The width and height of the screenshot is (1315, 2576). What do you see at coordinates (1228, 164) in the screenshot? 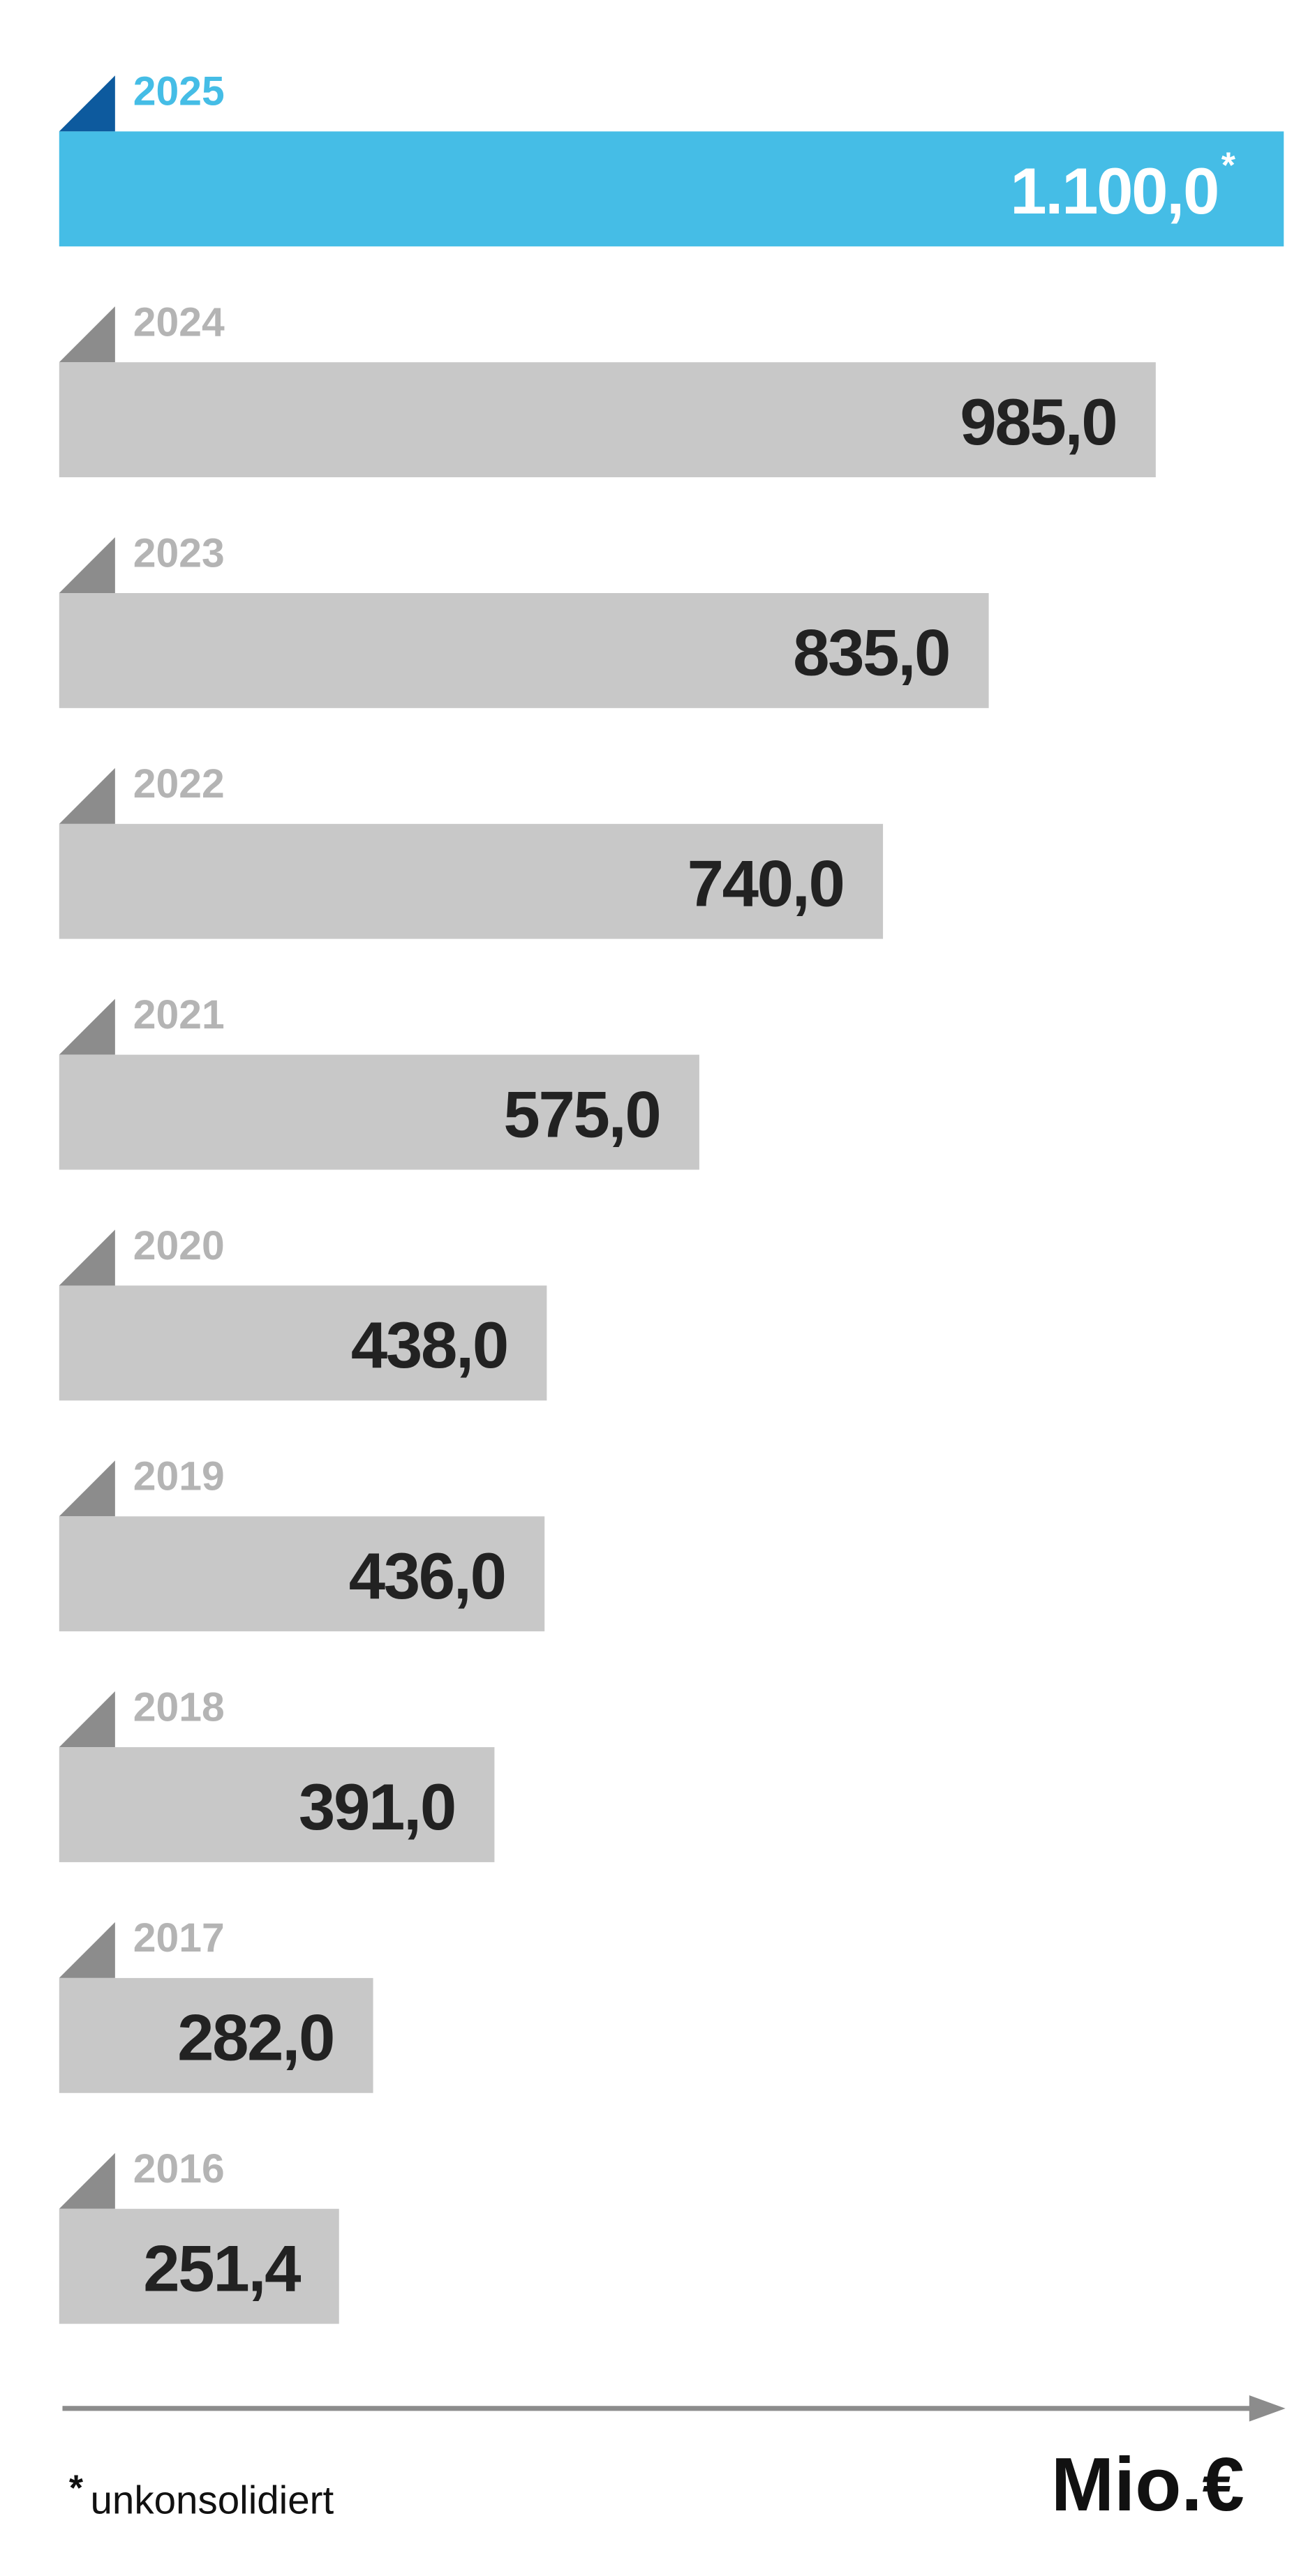
I see `value-note: *` at bounding box center [1228, 164].